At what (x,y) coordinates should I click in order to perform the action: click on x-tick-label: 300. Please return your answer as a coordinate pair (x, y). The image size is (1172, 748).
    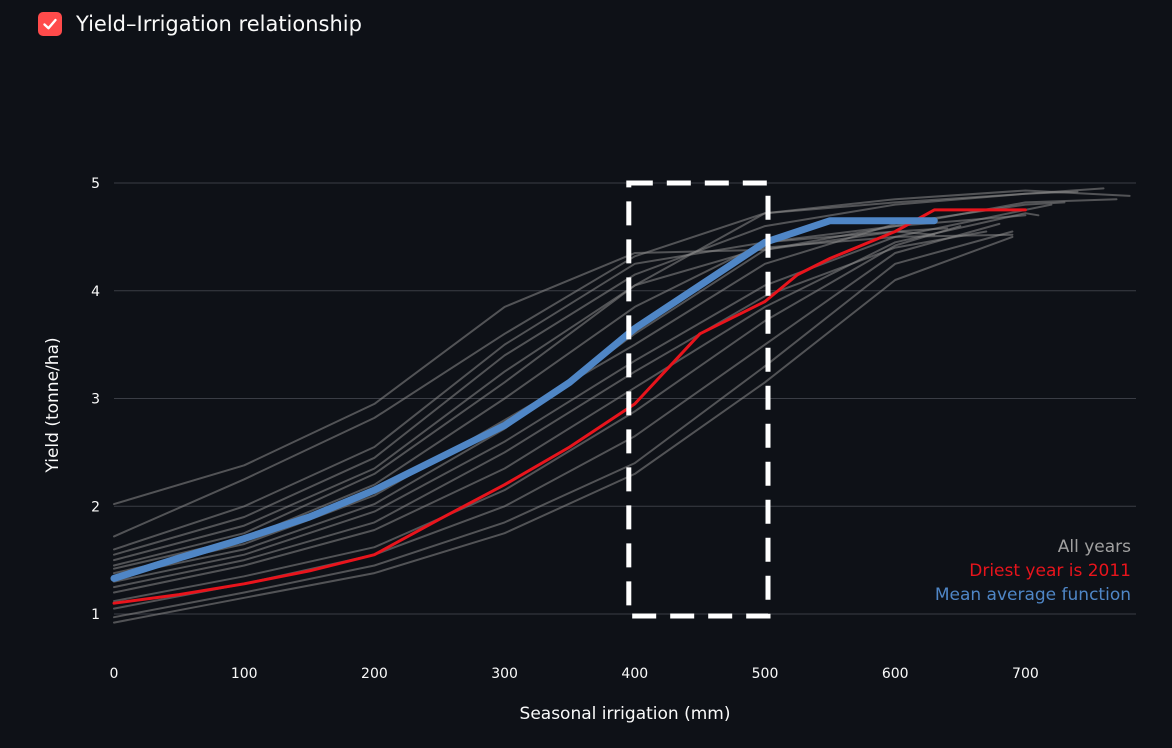
    Looking at the image, I should click on (504, 674).